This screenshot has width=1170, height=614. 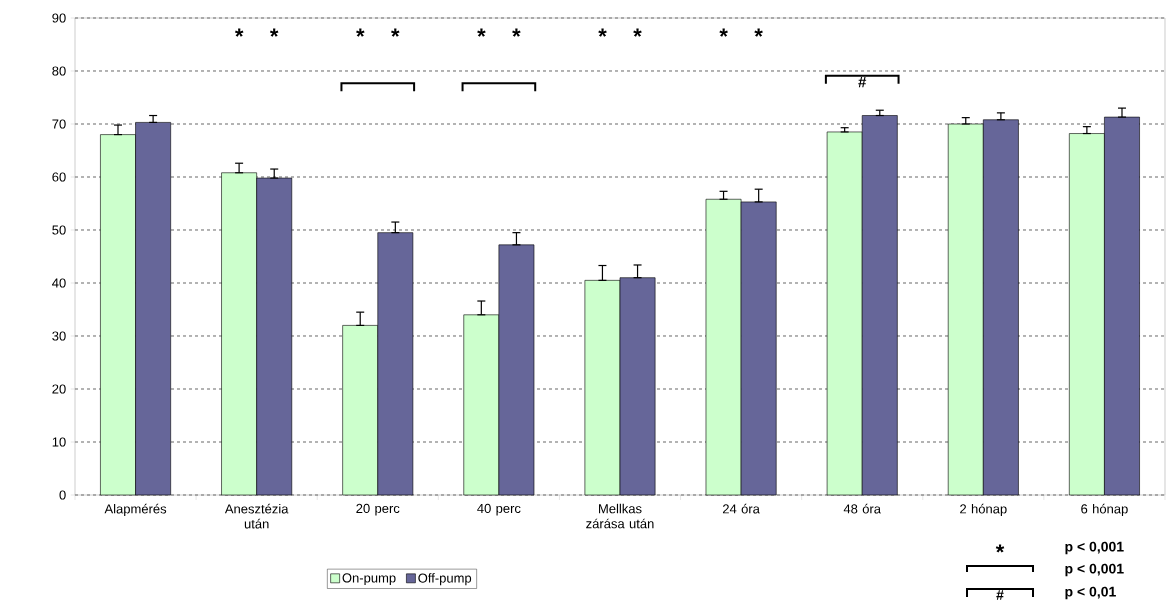 I want to click on x-tick-label: 48 óra, so click(x=862, y=508).